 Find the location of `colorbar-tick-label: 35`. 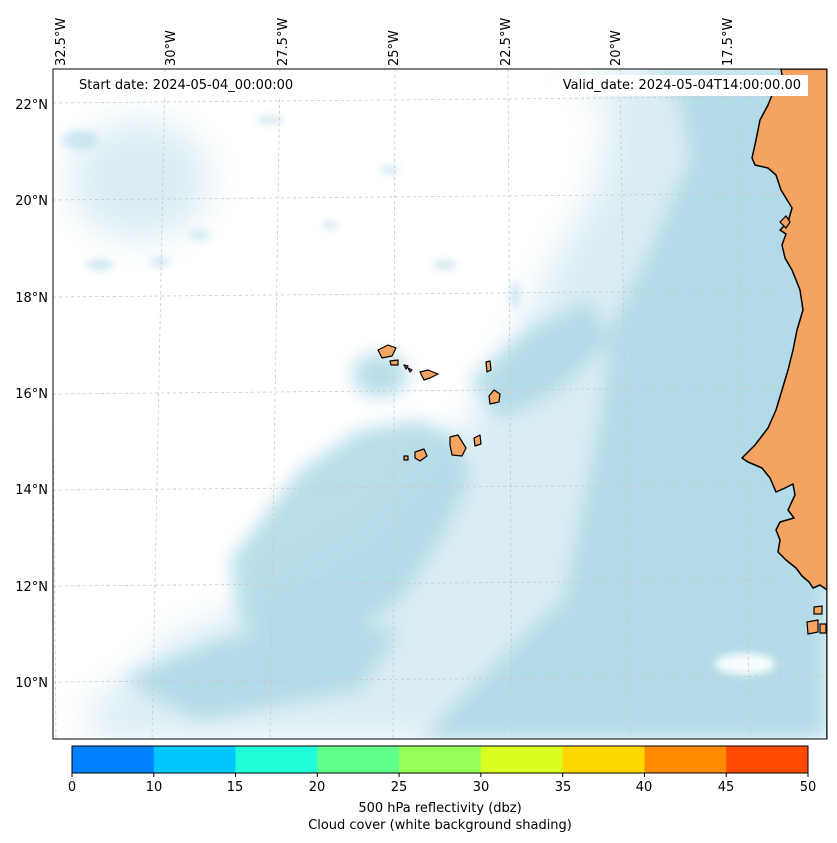

colorbar-tick-label: 35 is located at coordinates (563, 787).